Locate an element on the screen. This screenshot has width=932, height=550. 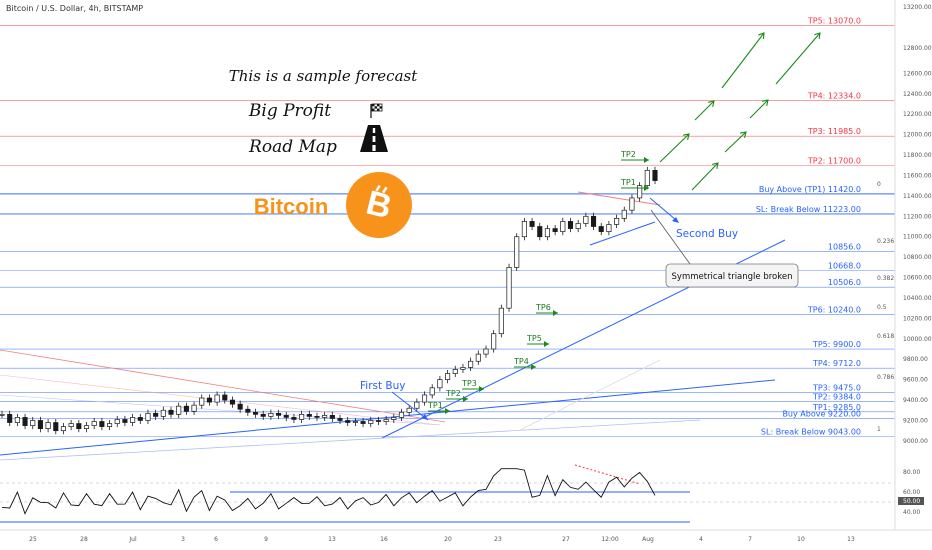
price-tick-label: 9000.00 is located at coordinates (915, 441).